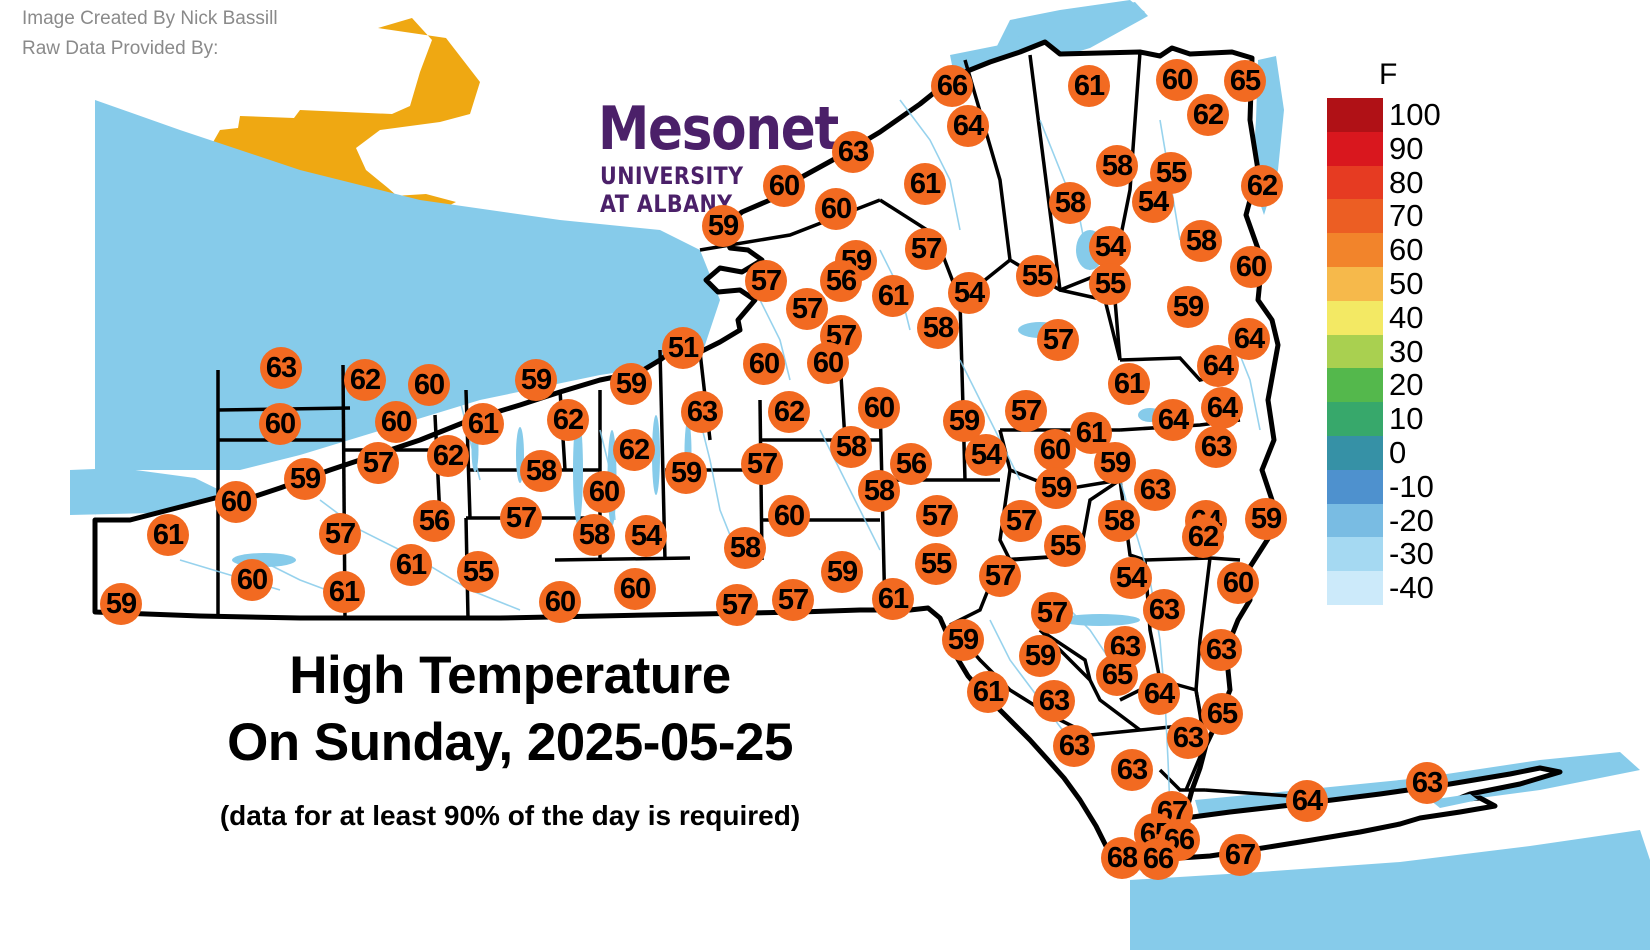 This screenshot has width=1650, height=950. Describe the element at coordinates (718, 129) in the screenshot. I see `logo-text-mesonet: Mesonet` at that location.